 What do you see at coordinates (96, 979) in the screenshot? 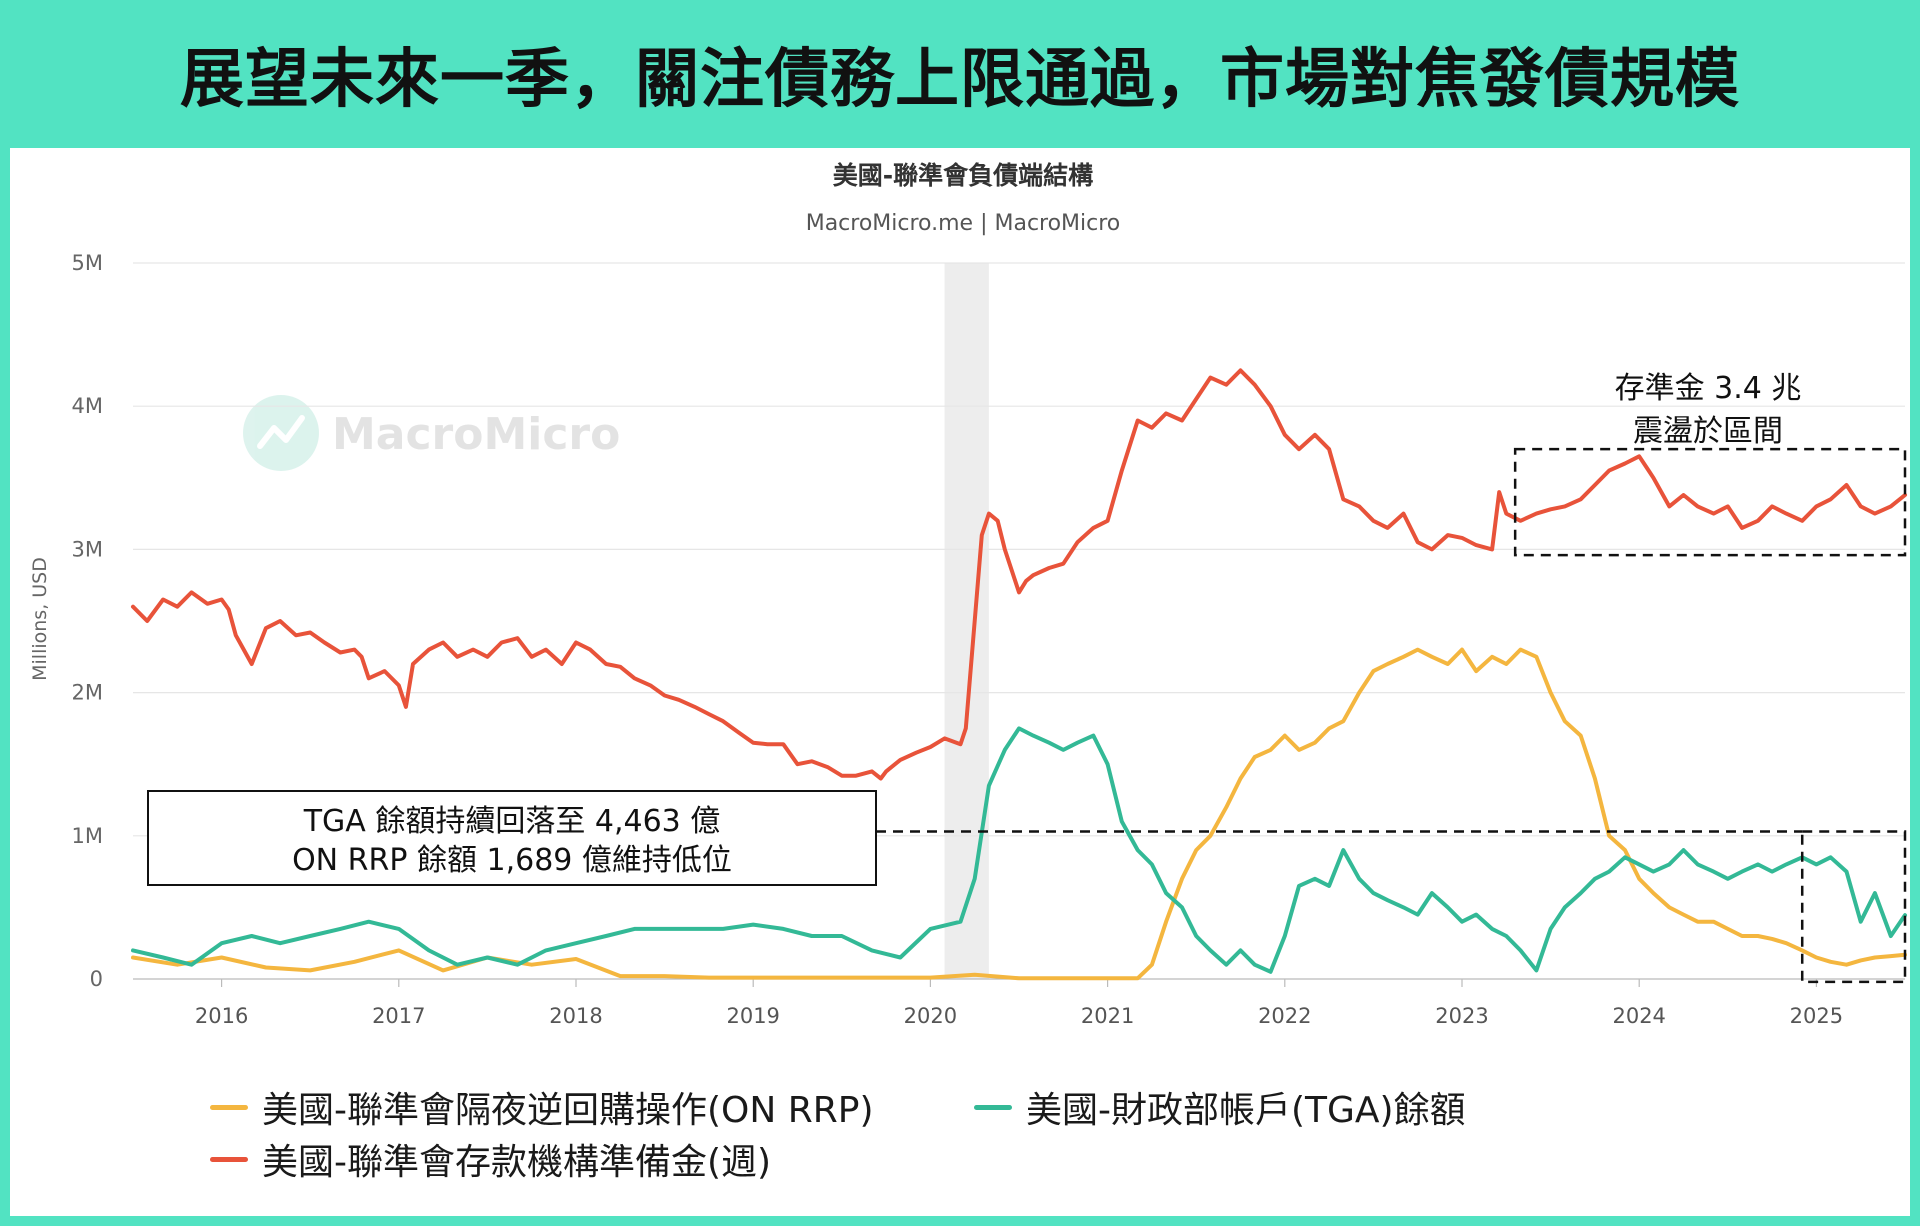
I see `y-tick-label: 0` at bounding box center [96, 979].